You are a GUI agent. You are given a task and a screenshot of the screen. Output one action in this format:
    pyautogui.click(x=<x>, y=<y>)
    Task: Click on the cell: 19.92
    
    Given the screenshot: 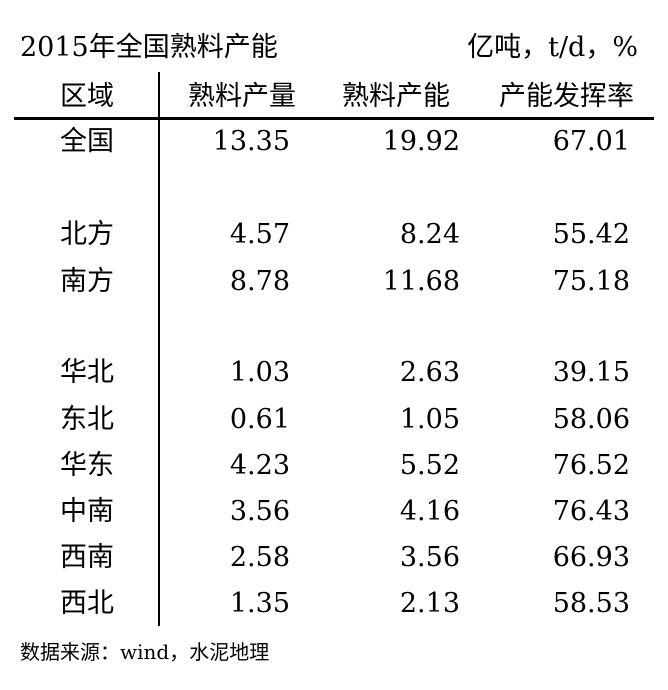 What is the action you would take?
    pyautogui.click(x=421, y=141)
    